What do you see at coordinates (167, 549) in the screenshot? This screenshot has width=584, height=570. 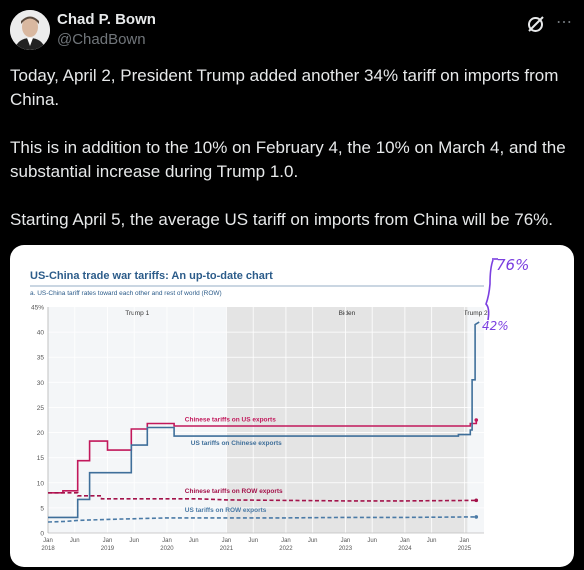 I see `x-tick-label: 2020` at bounding box center [167, 549].